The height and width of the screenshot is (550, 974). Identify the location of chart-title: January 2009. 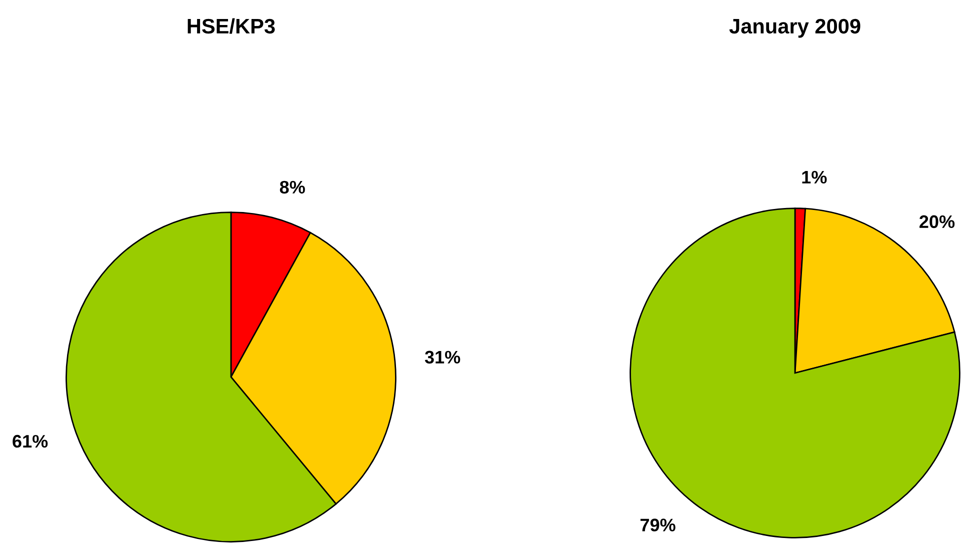
(794, 28).